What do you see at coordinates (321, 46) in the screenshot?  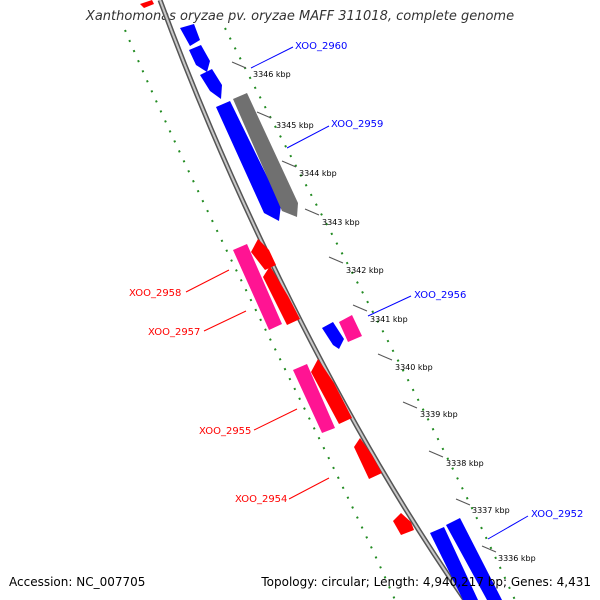 I see `gene-label-xoo-2960: XOO_2960` at bounding box center [321, 46].